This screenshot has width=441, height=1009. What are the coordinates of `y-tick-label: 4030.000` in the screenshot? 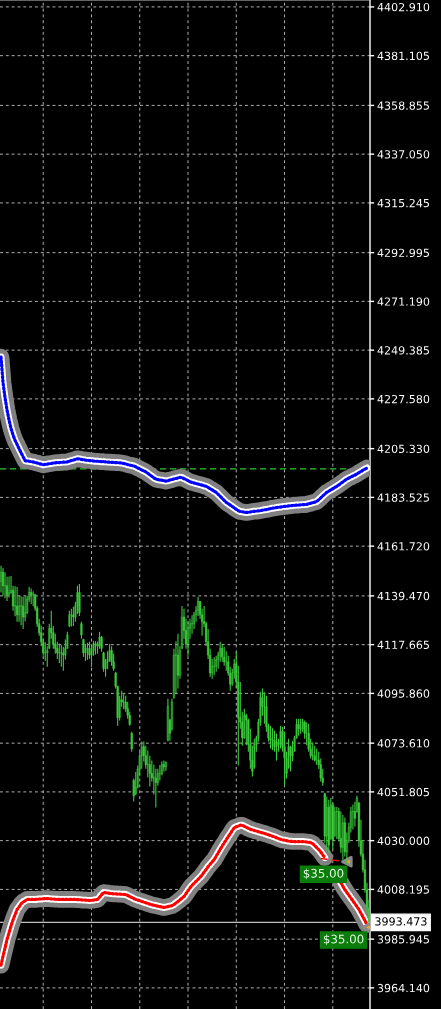 It's located at (403, 841).